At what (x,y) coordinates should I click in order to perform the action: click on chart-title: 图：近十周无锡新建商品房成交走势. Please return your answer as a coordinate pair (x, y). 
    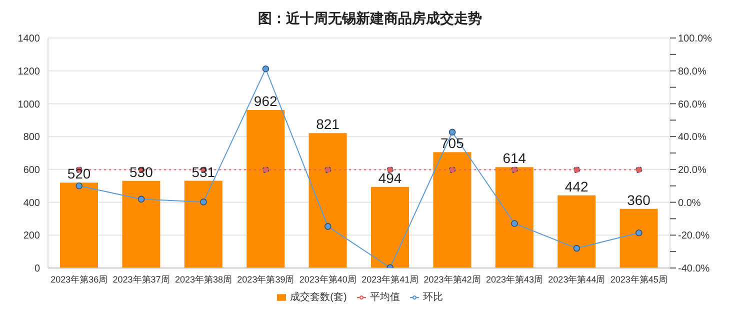
    Looking at the image, I should click on (370, 18).